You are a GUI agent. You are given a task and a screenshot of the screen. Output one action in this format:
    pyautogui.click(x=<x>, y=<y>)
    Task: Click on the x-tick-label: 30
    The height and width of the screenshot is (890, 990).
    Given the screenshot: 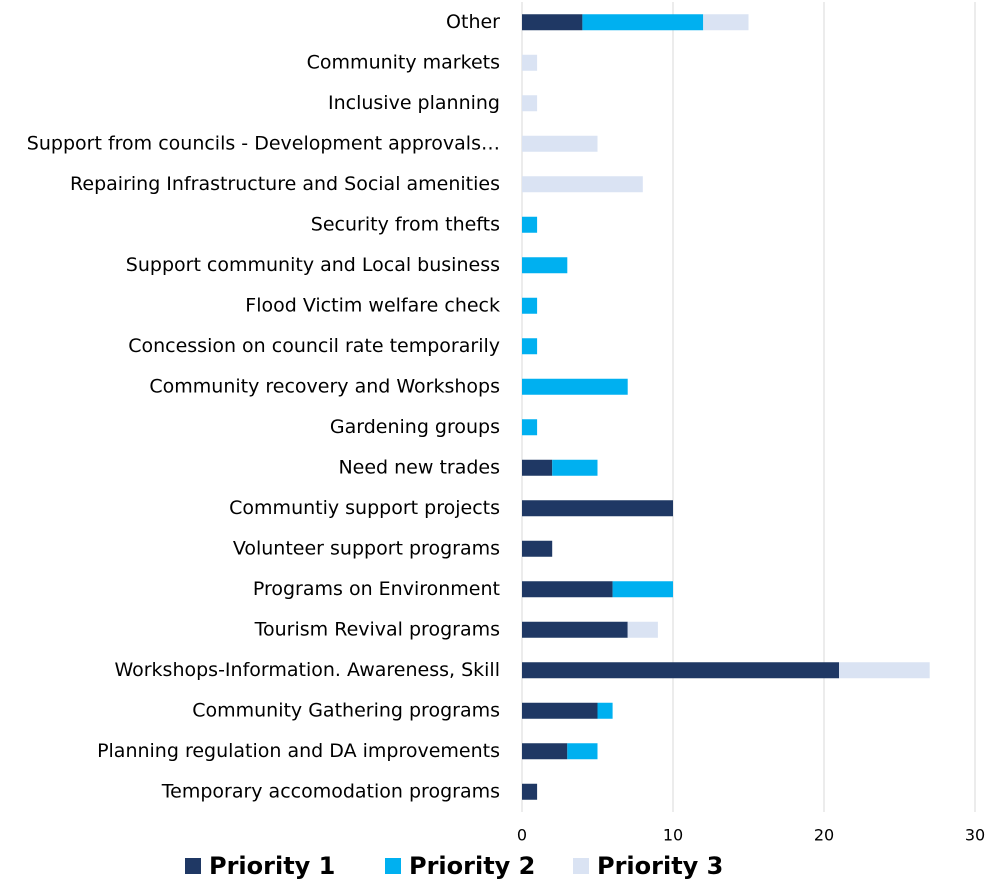 What is the action you would take?
    pyautogui.click(x=975, y=835)
    